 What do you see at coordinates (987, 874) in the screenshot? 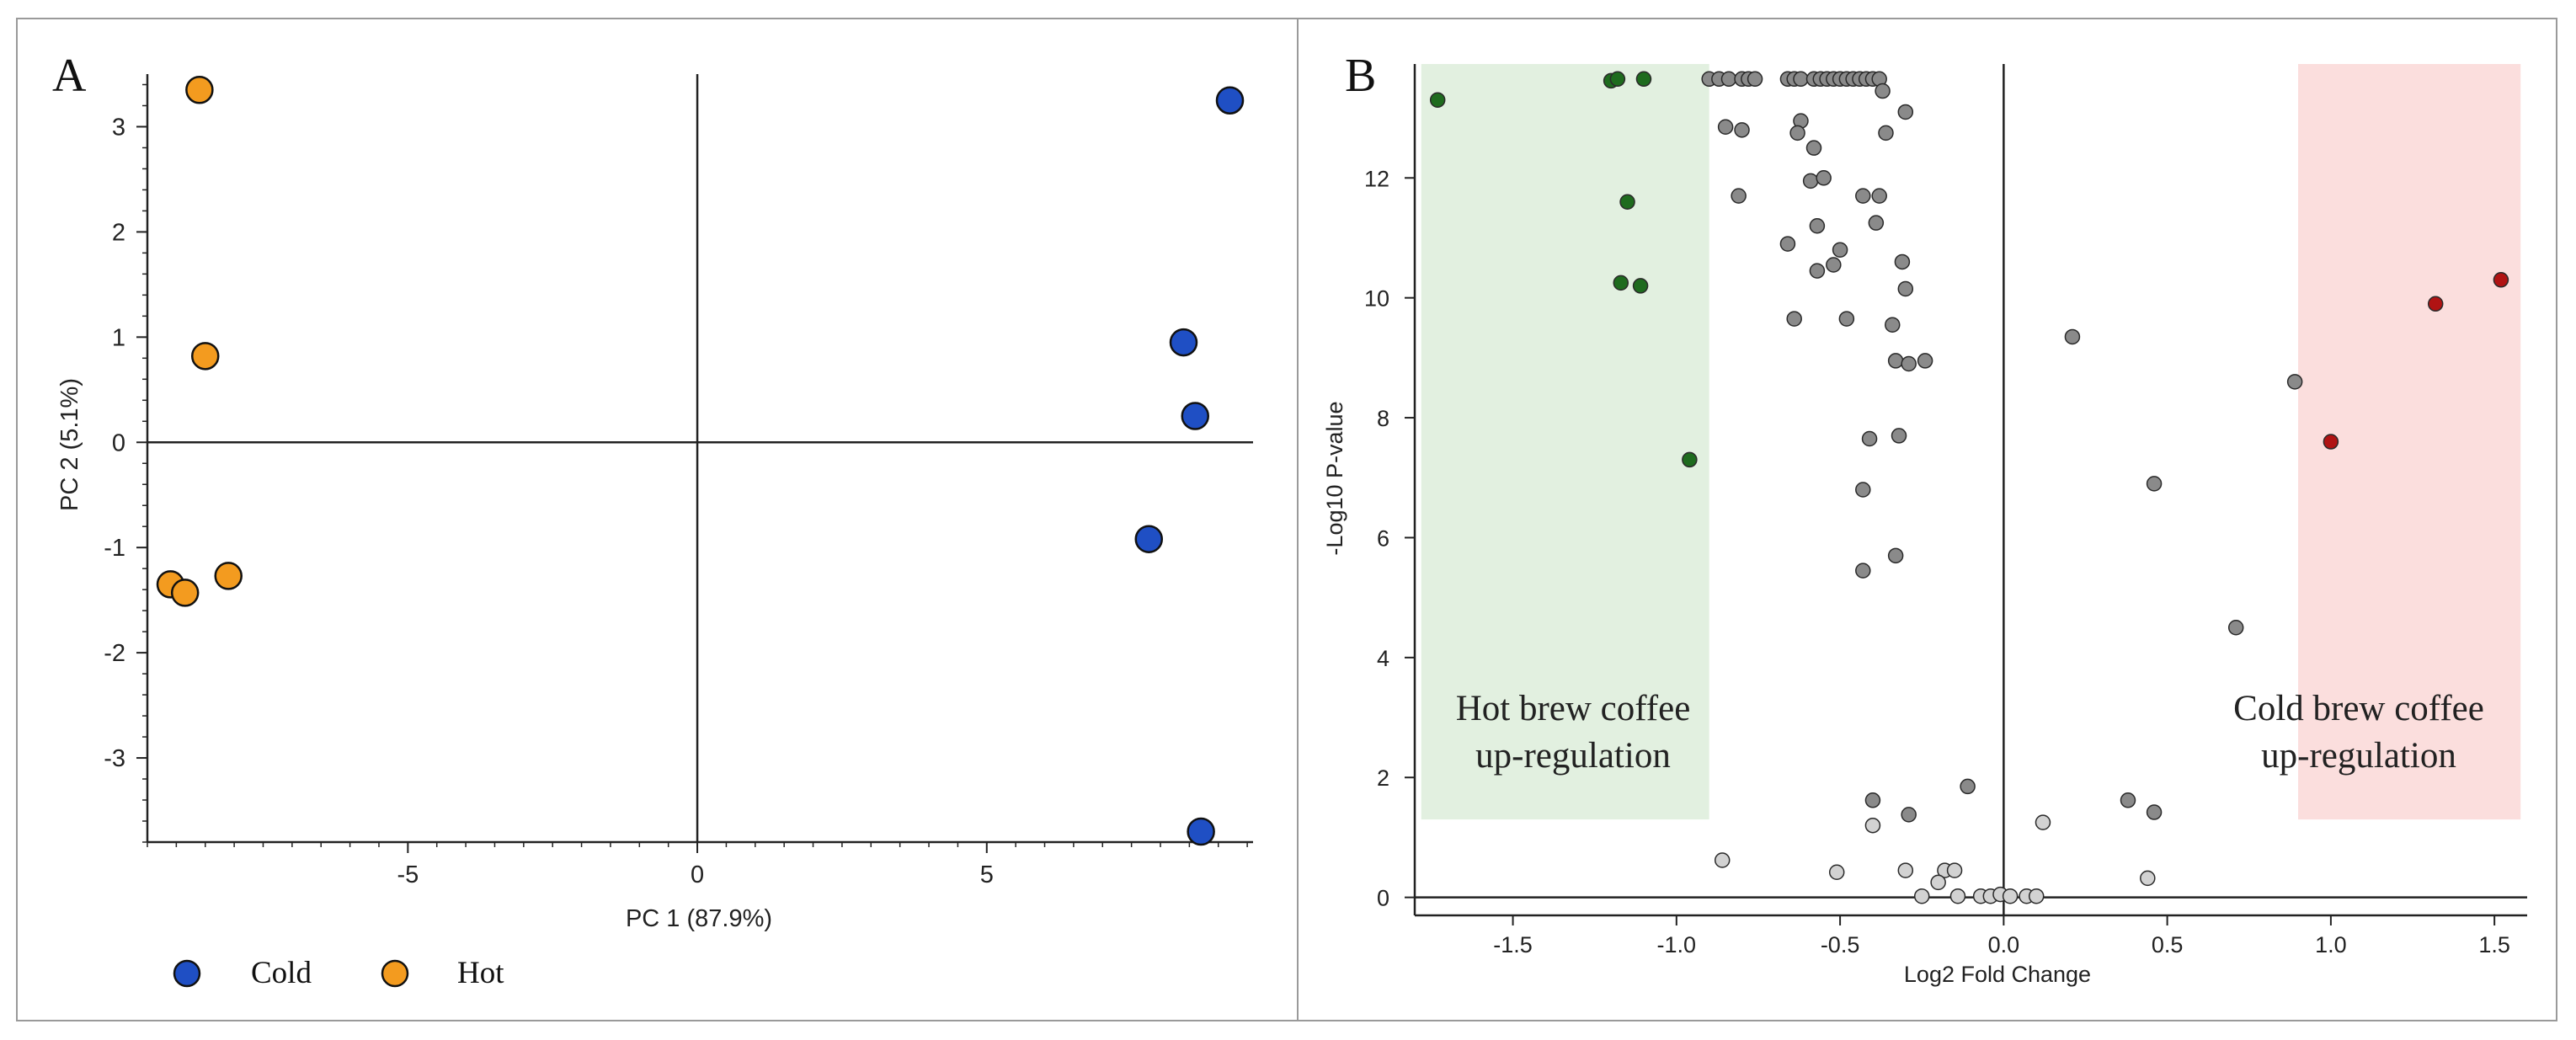
I see `panel-a-x-tick-label: 5` at bounding box center [987, 874].